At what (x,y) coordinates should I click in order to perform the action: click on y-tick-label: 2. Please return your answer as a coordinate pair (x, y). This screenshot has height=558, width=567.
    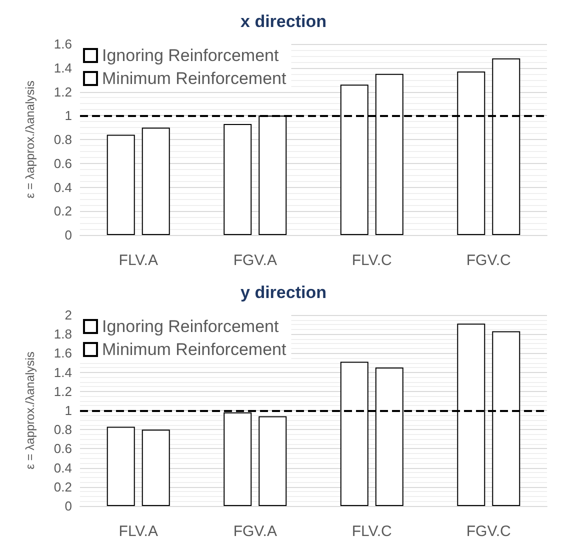
    Looking at the image, I should click on (68, 315).